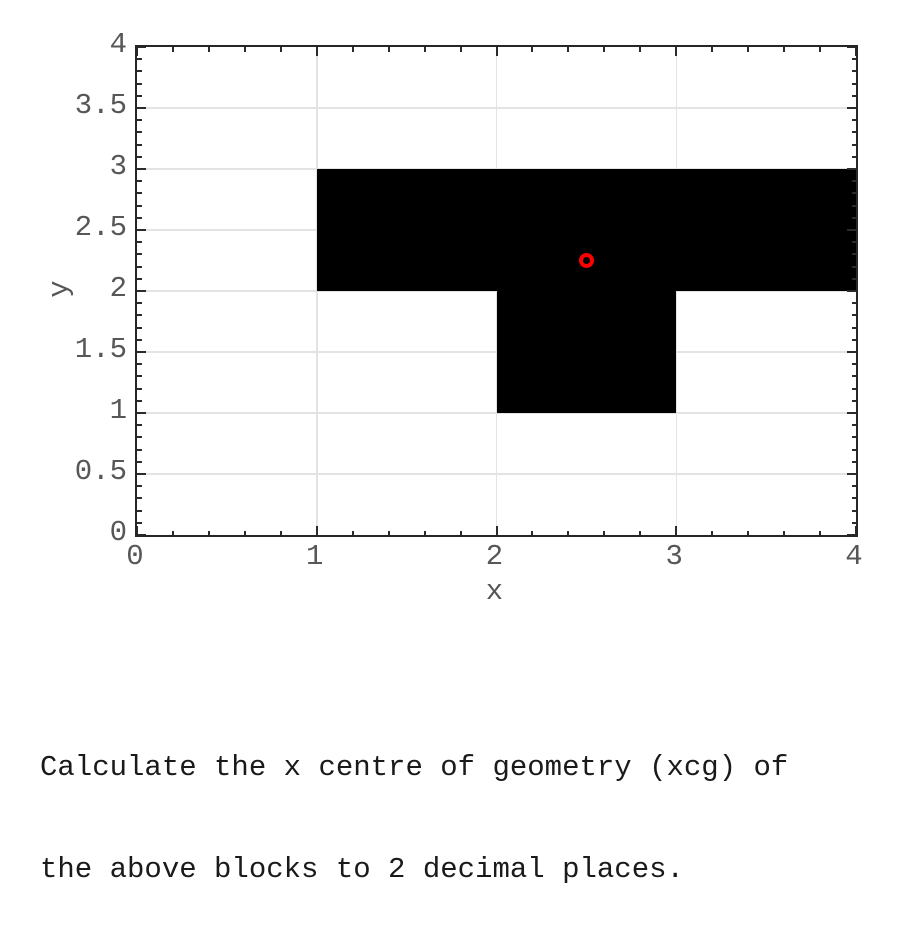  What do you see at coordinates (854, 556) in the screenshot?
I see `x-tick-label: 4` at bounding box center [854, 556].